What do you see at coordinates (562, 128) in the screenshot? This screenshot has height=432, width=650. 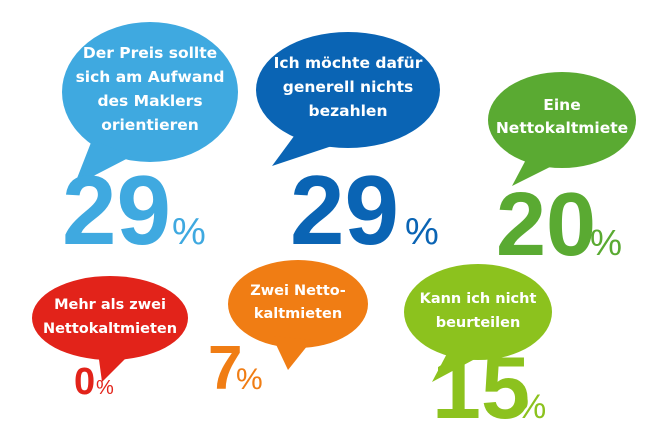 I see `bubble-label-line: Nettokaltmiete` at bounding box center [562, 128].